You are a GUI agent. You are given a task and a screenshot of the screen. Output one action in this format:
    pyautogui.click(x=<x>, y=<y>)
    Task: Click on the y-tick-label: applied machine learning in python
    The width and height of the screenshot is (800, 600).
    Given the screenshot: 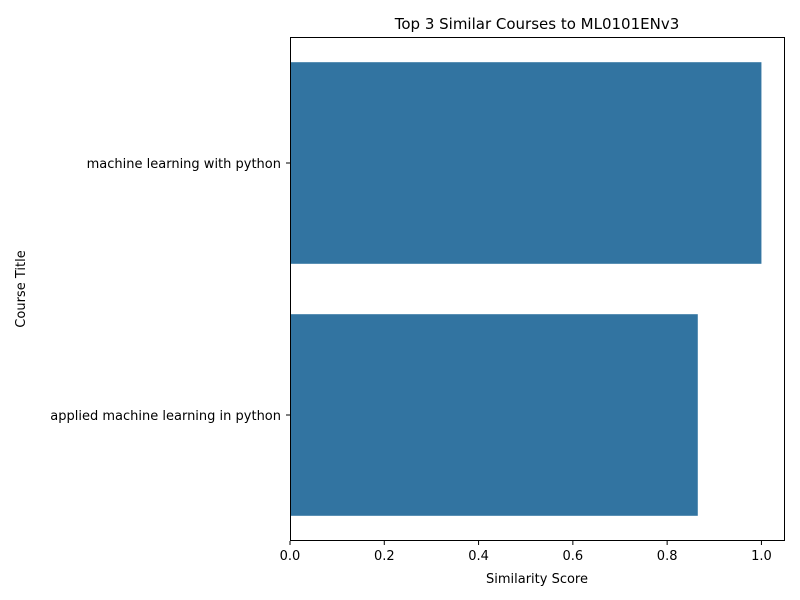 What is the action you would take?
    pyautogui.click(x=165, y=416)
    